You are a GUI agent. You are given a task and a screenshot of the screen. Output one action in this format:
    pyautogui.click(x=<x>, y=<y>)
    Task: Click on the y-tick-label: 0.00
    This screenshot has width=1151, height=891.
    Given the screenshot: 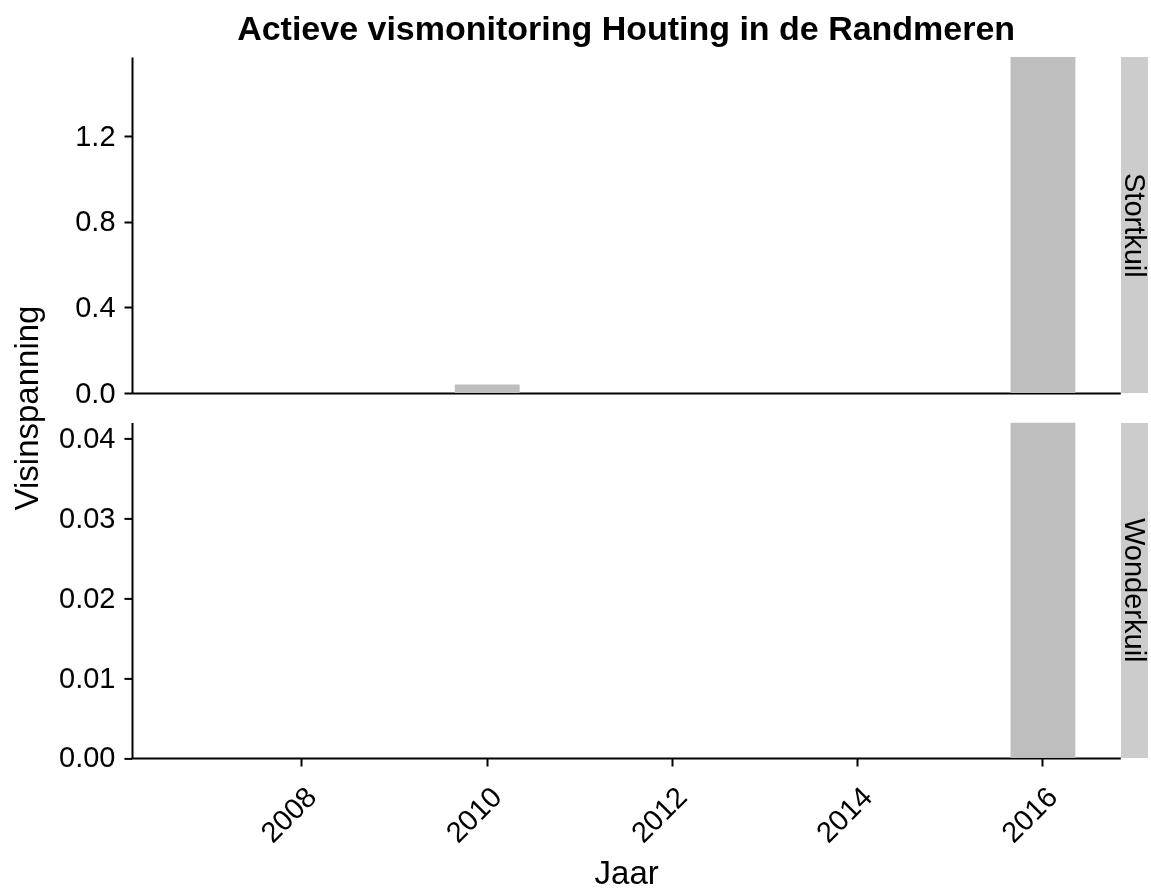 What is the action you would take?
    pyautogui.click(x=87, y=757)
    